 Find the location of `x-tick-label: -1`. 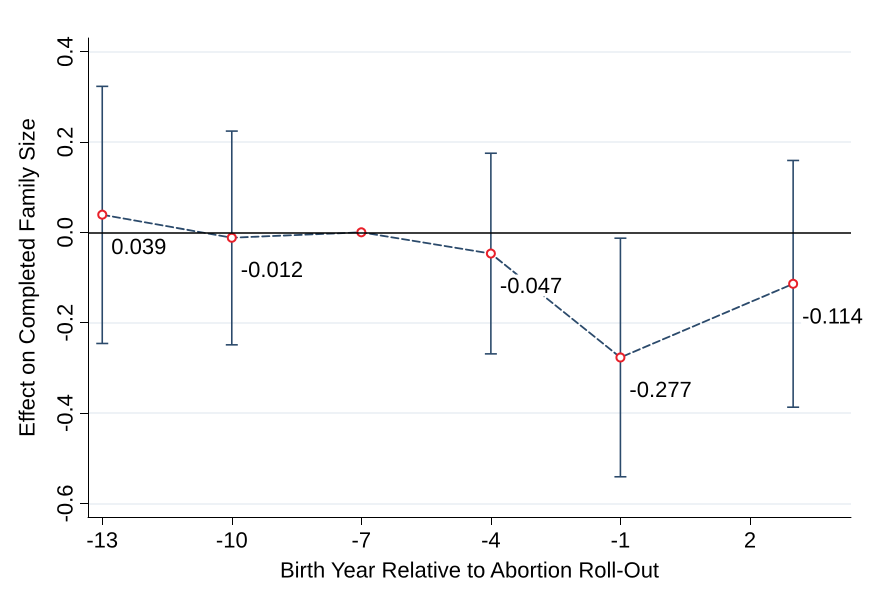

x-tick-label: -1 is located at coordinates (620, 540).